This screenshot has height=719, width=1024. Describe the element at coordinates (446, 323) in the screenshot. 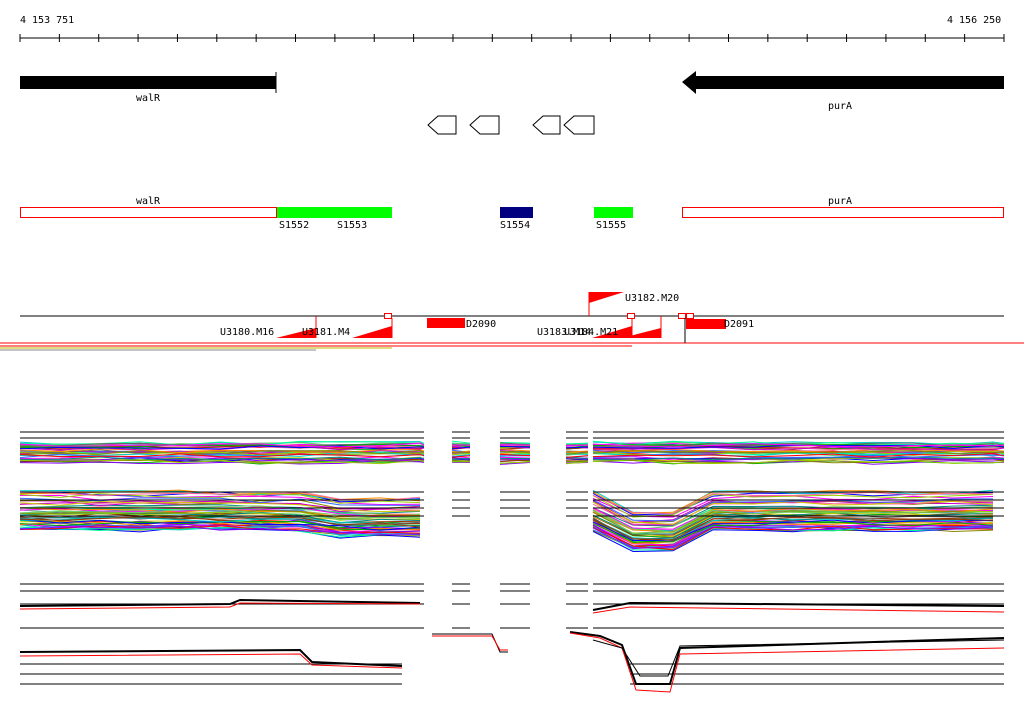

I see `feature-D2090` at that location.